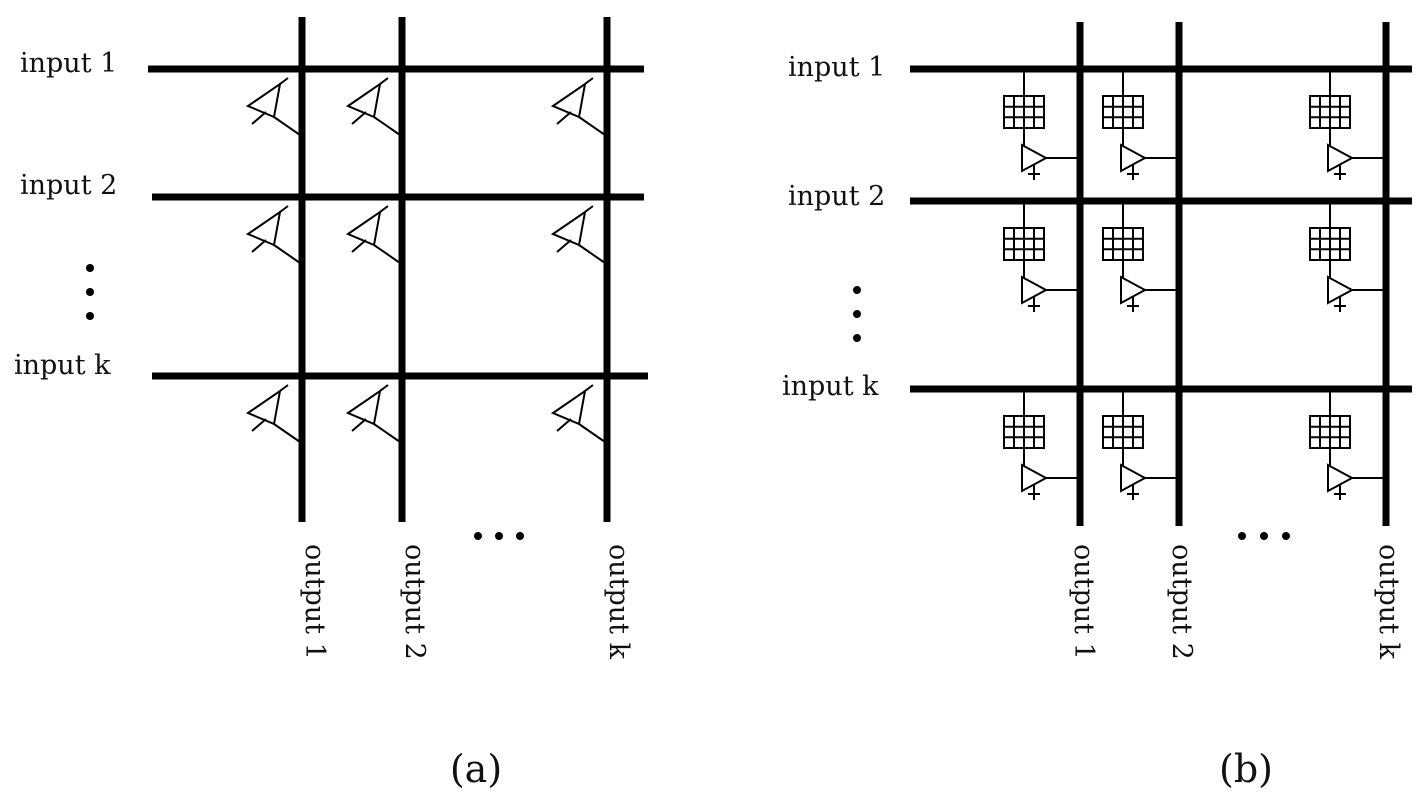 The height and width of the screenshot is (808, 1428). Describe the element at coordinates (62, 365) in the screenshot. I see `panel-a-input-label-k: input k` at that location.